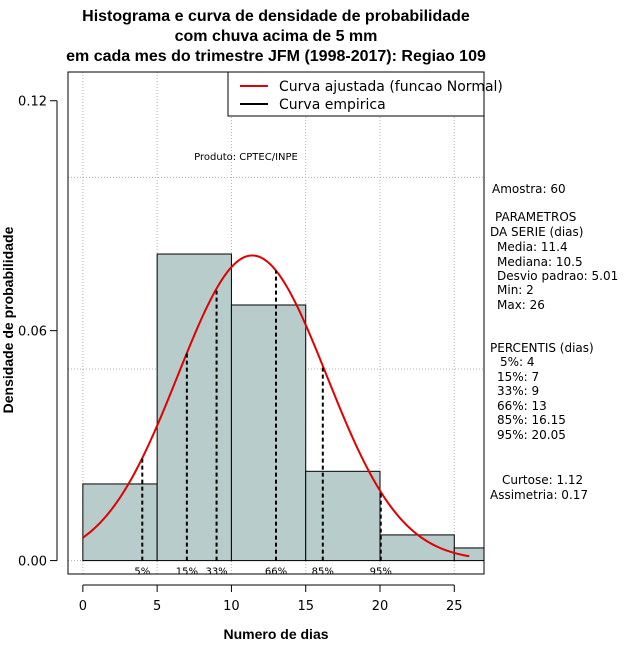  What do you see at coordinates (216, 572) in the screenshot?
I see `percentile-label: 33%` at bounding box center [216, 572].